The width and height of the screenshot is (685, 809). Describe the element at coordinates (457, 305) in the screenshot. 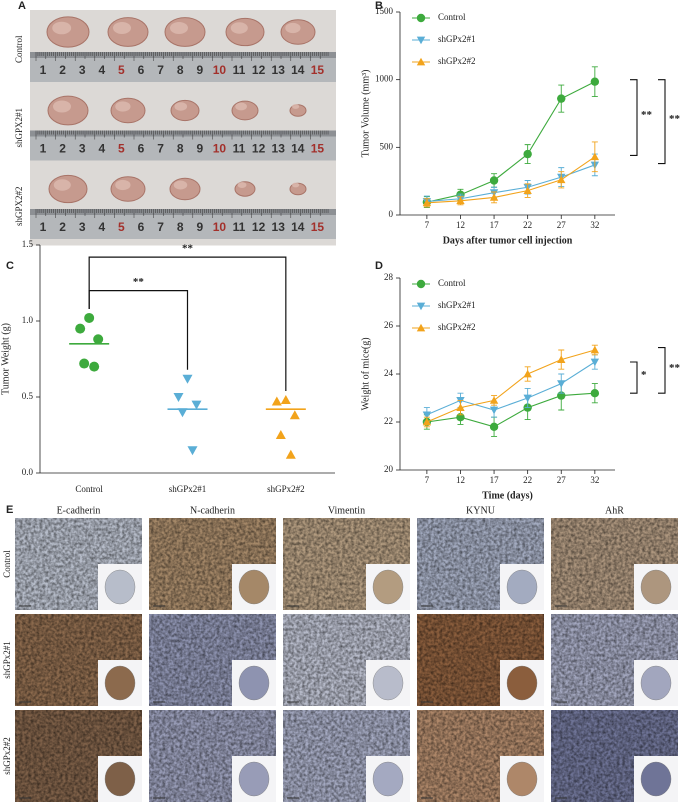

I see `legend-label: shGPx2#1` at that location.